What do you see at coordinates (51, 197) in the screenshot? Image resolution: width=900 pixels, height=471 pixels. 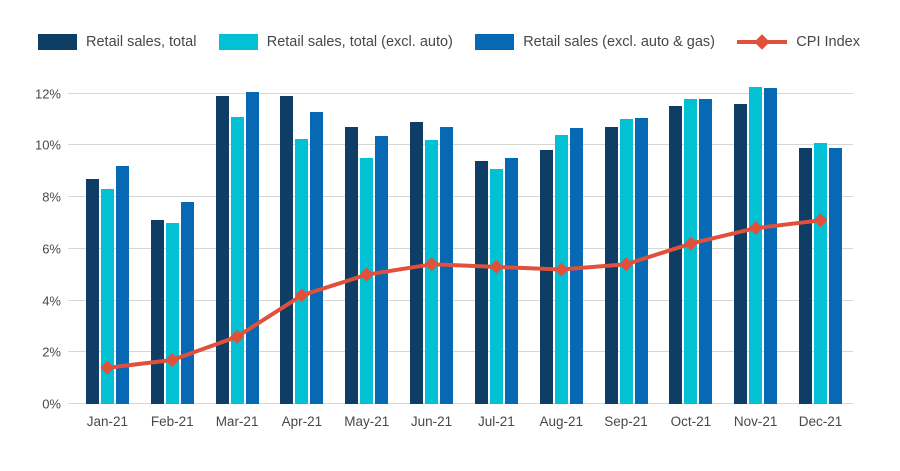 I see `y-tick-label: 8%` at bounding box center [51, 197].